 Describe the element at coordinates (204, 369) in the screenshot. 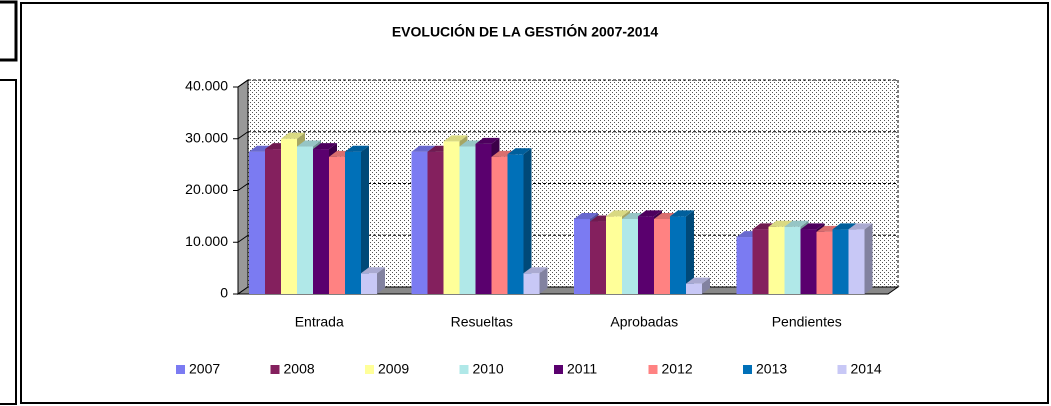

I see `legend-label: 2007` at that location.